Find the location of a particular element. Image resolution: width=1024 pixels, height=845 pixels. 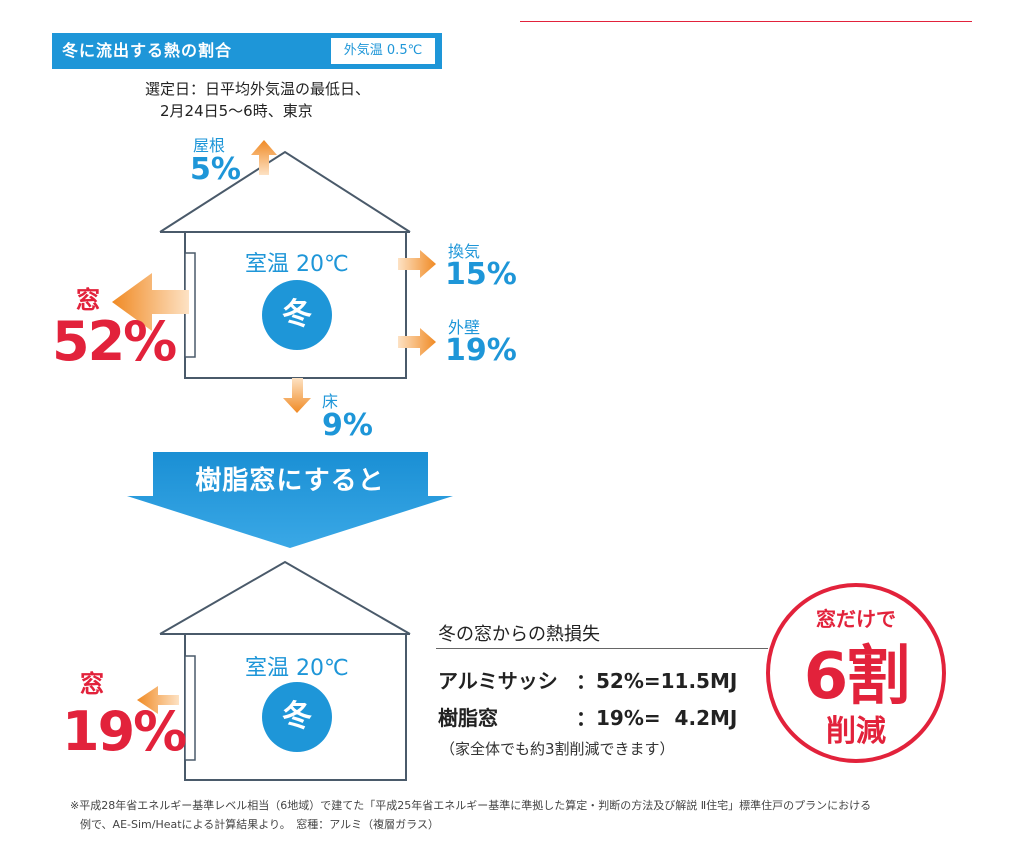

badge-bottom-text: 削減 is located at coordinates (856, 731).